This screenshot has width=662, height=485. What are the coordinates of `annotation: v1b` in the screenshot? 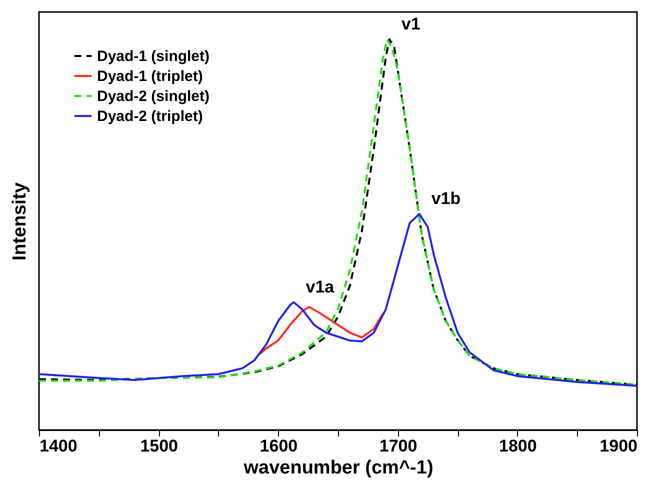 It's located at (446, 198).